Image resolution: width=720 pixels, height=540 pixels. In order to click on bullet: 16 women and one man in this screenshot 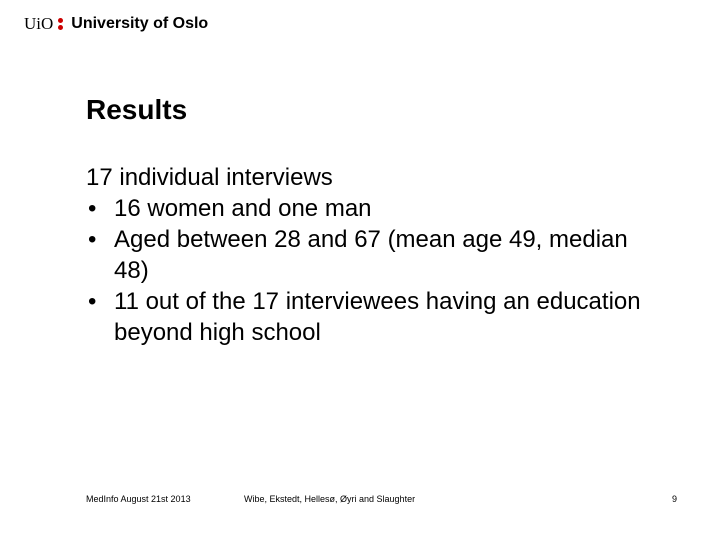, I will do `click(366, 208)`.